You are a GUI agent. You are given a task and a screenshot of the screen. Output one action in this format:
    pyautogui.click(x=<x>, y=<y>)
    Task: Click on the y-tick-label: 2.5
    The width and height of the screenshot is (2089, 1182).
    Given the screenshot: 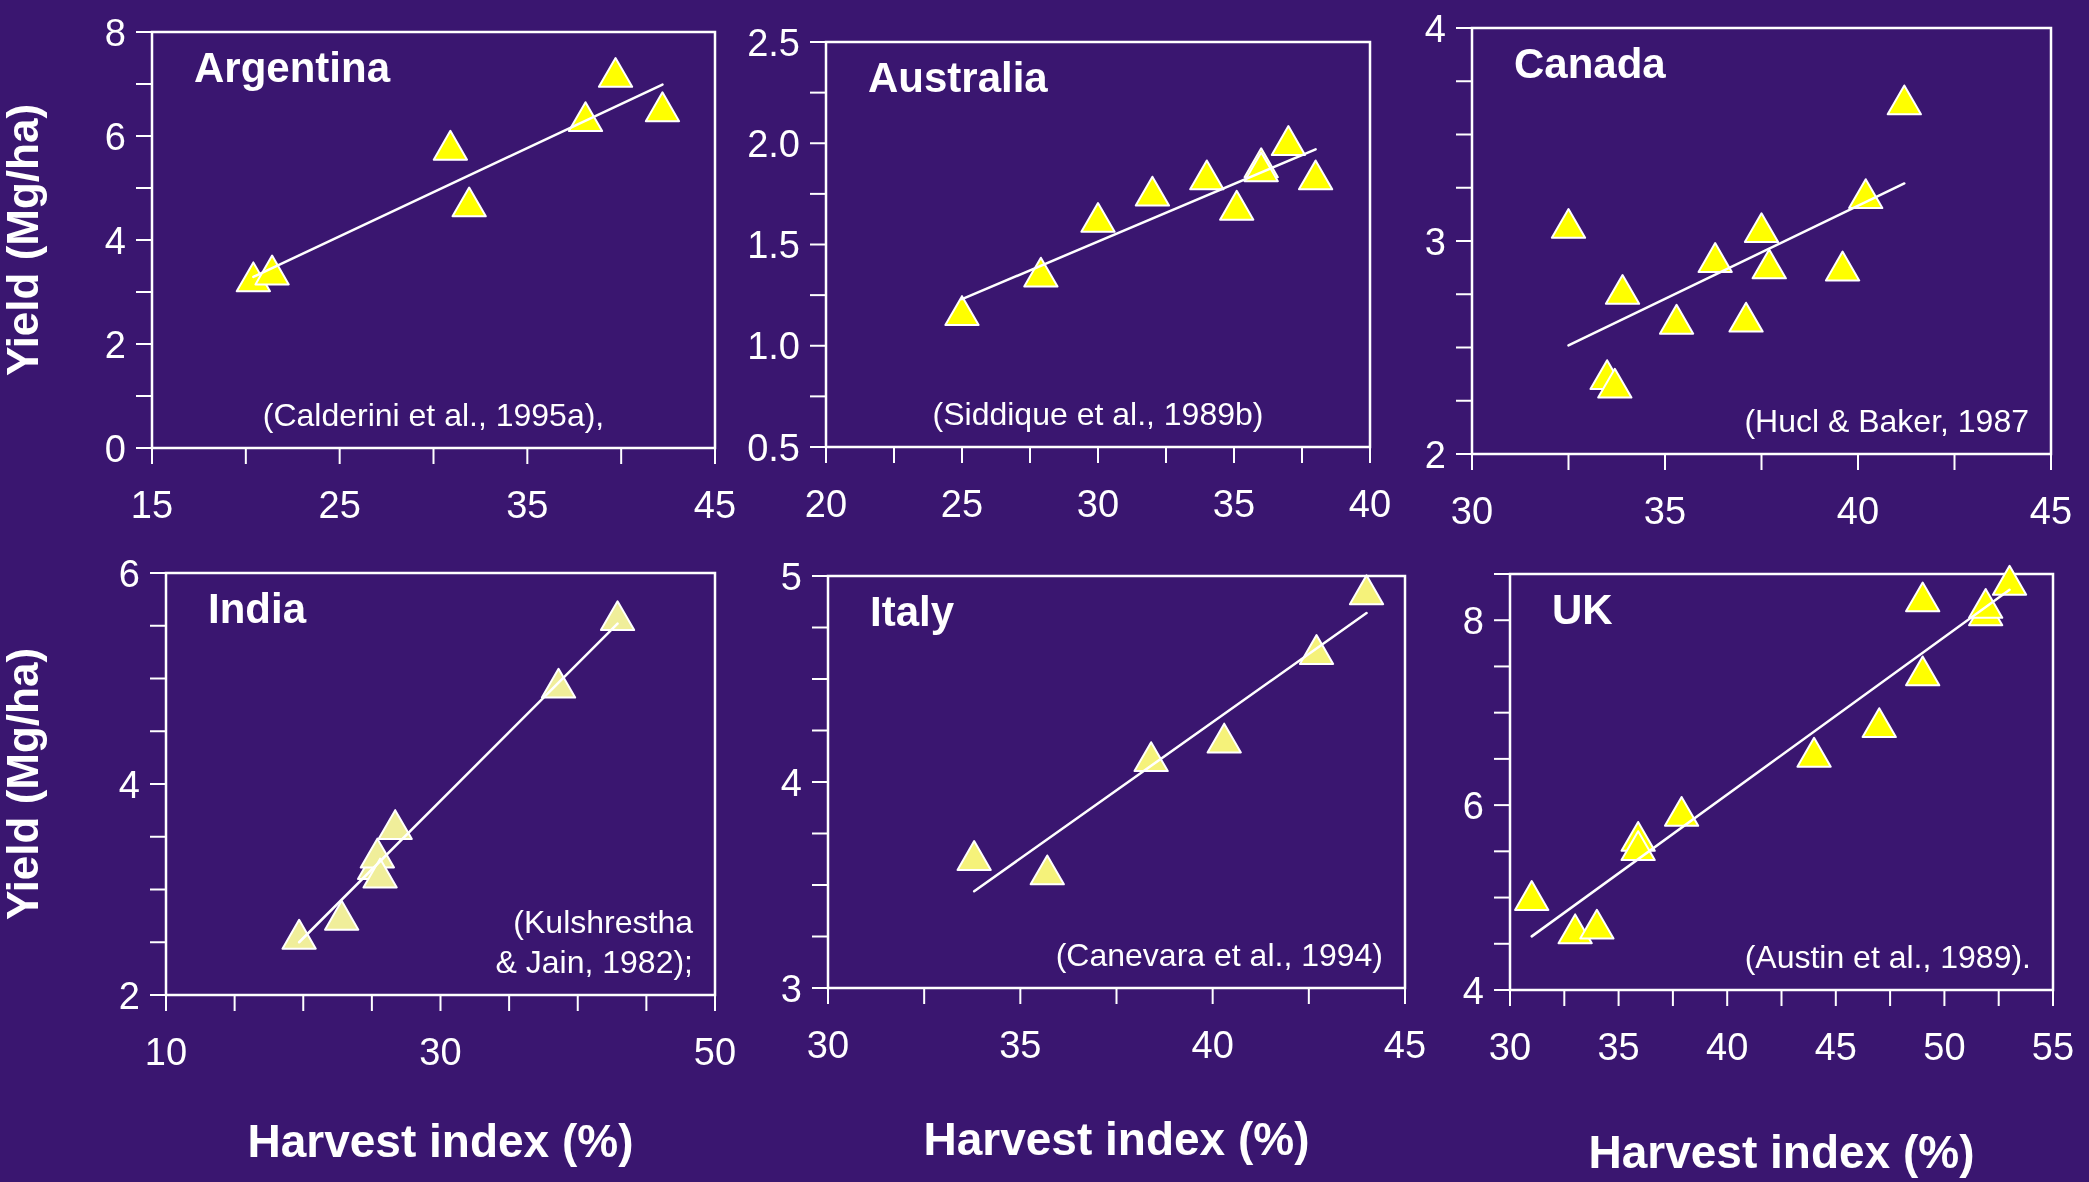 What is the action you would take?
    pyautogui.click(x=773, y=42)
    